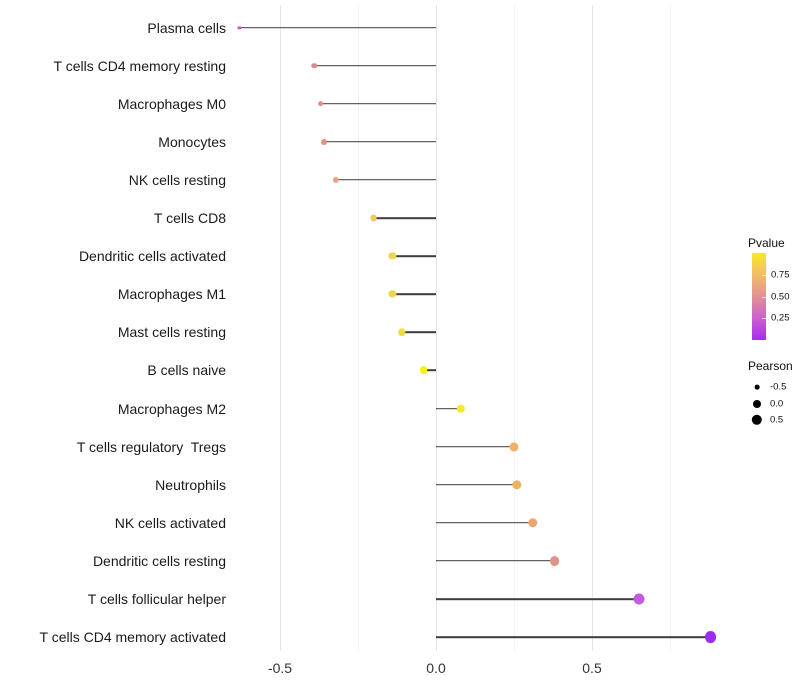  I want to click on pearson-size-label: -0.5, so click(778, 387).